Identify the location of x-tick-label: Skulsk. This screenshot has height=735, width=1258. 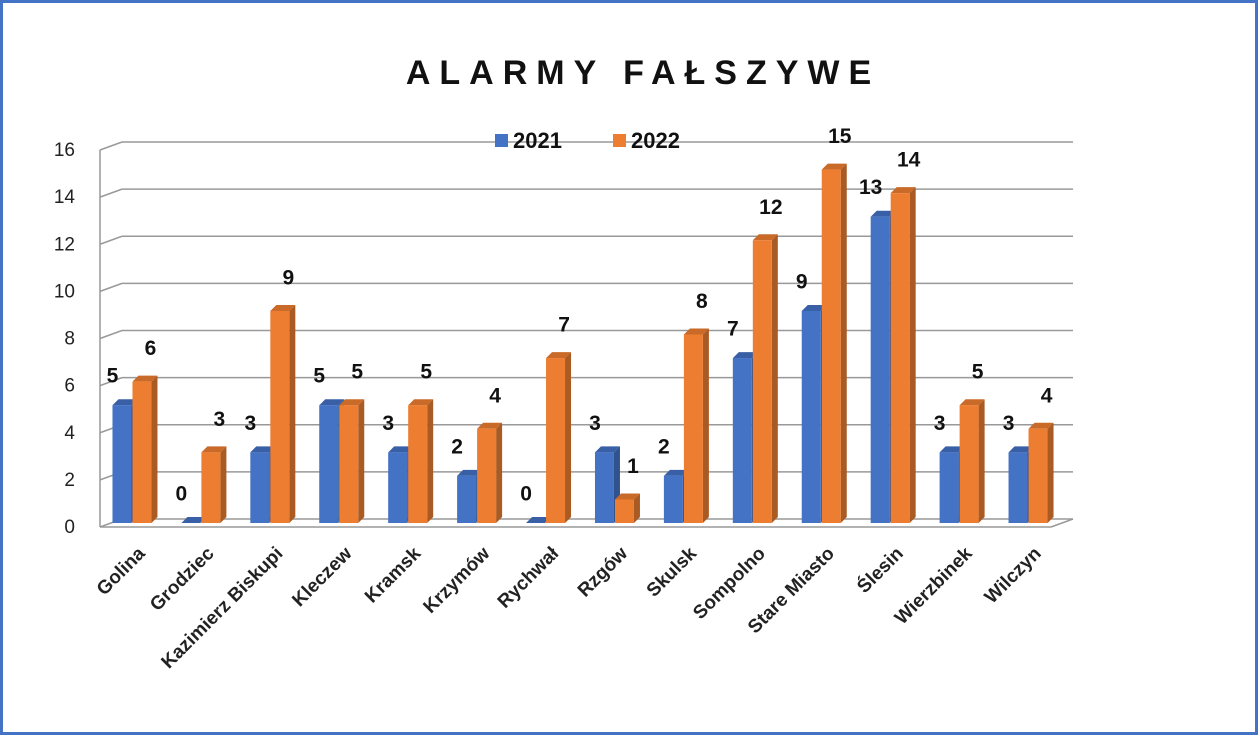
(672, 572).